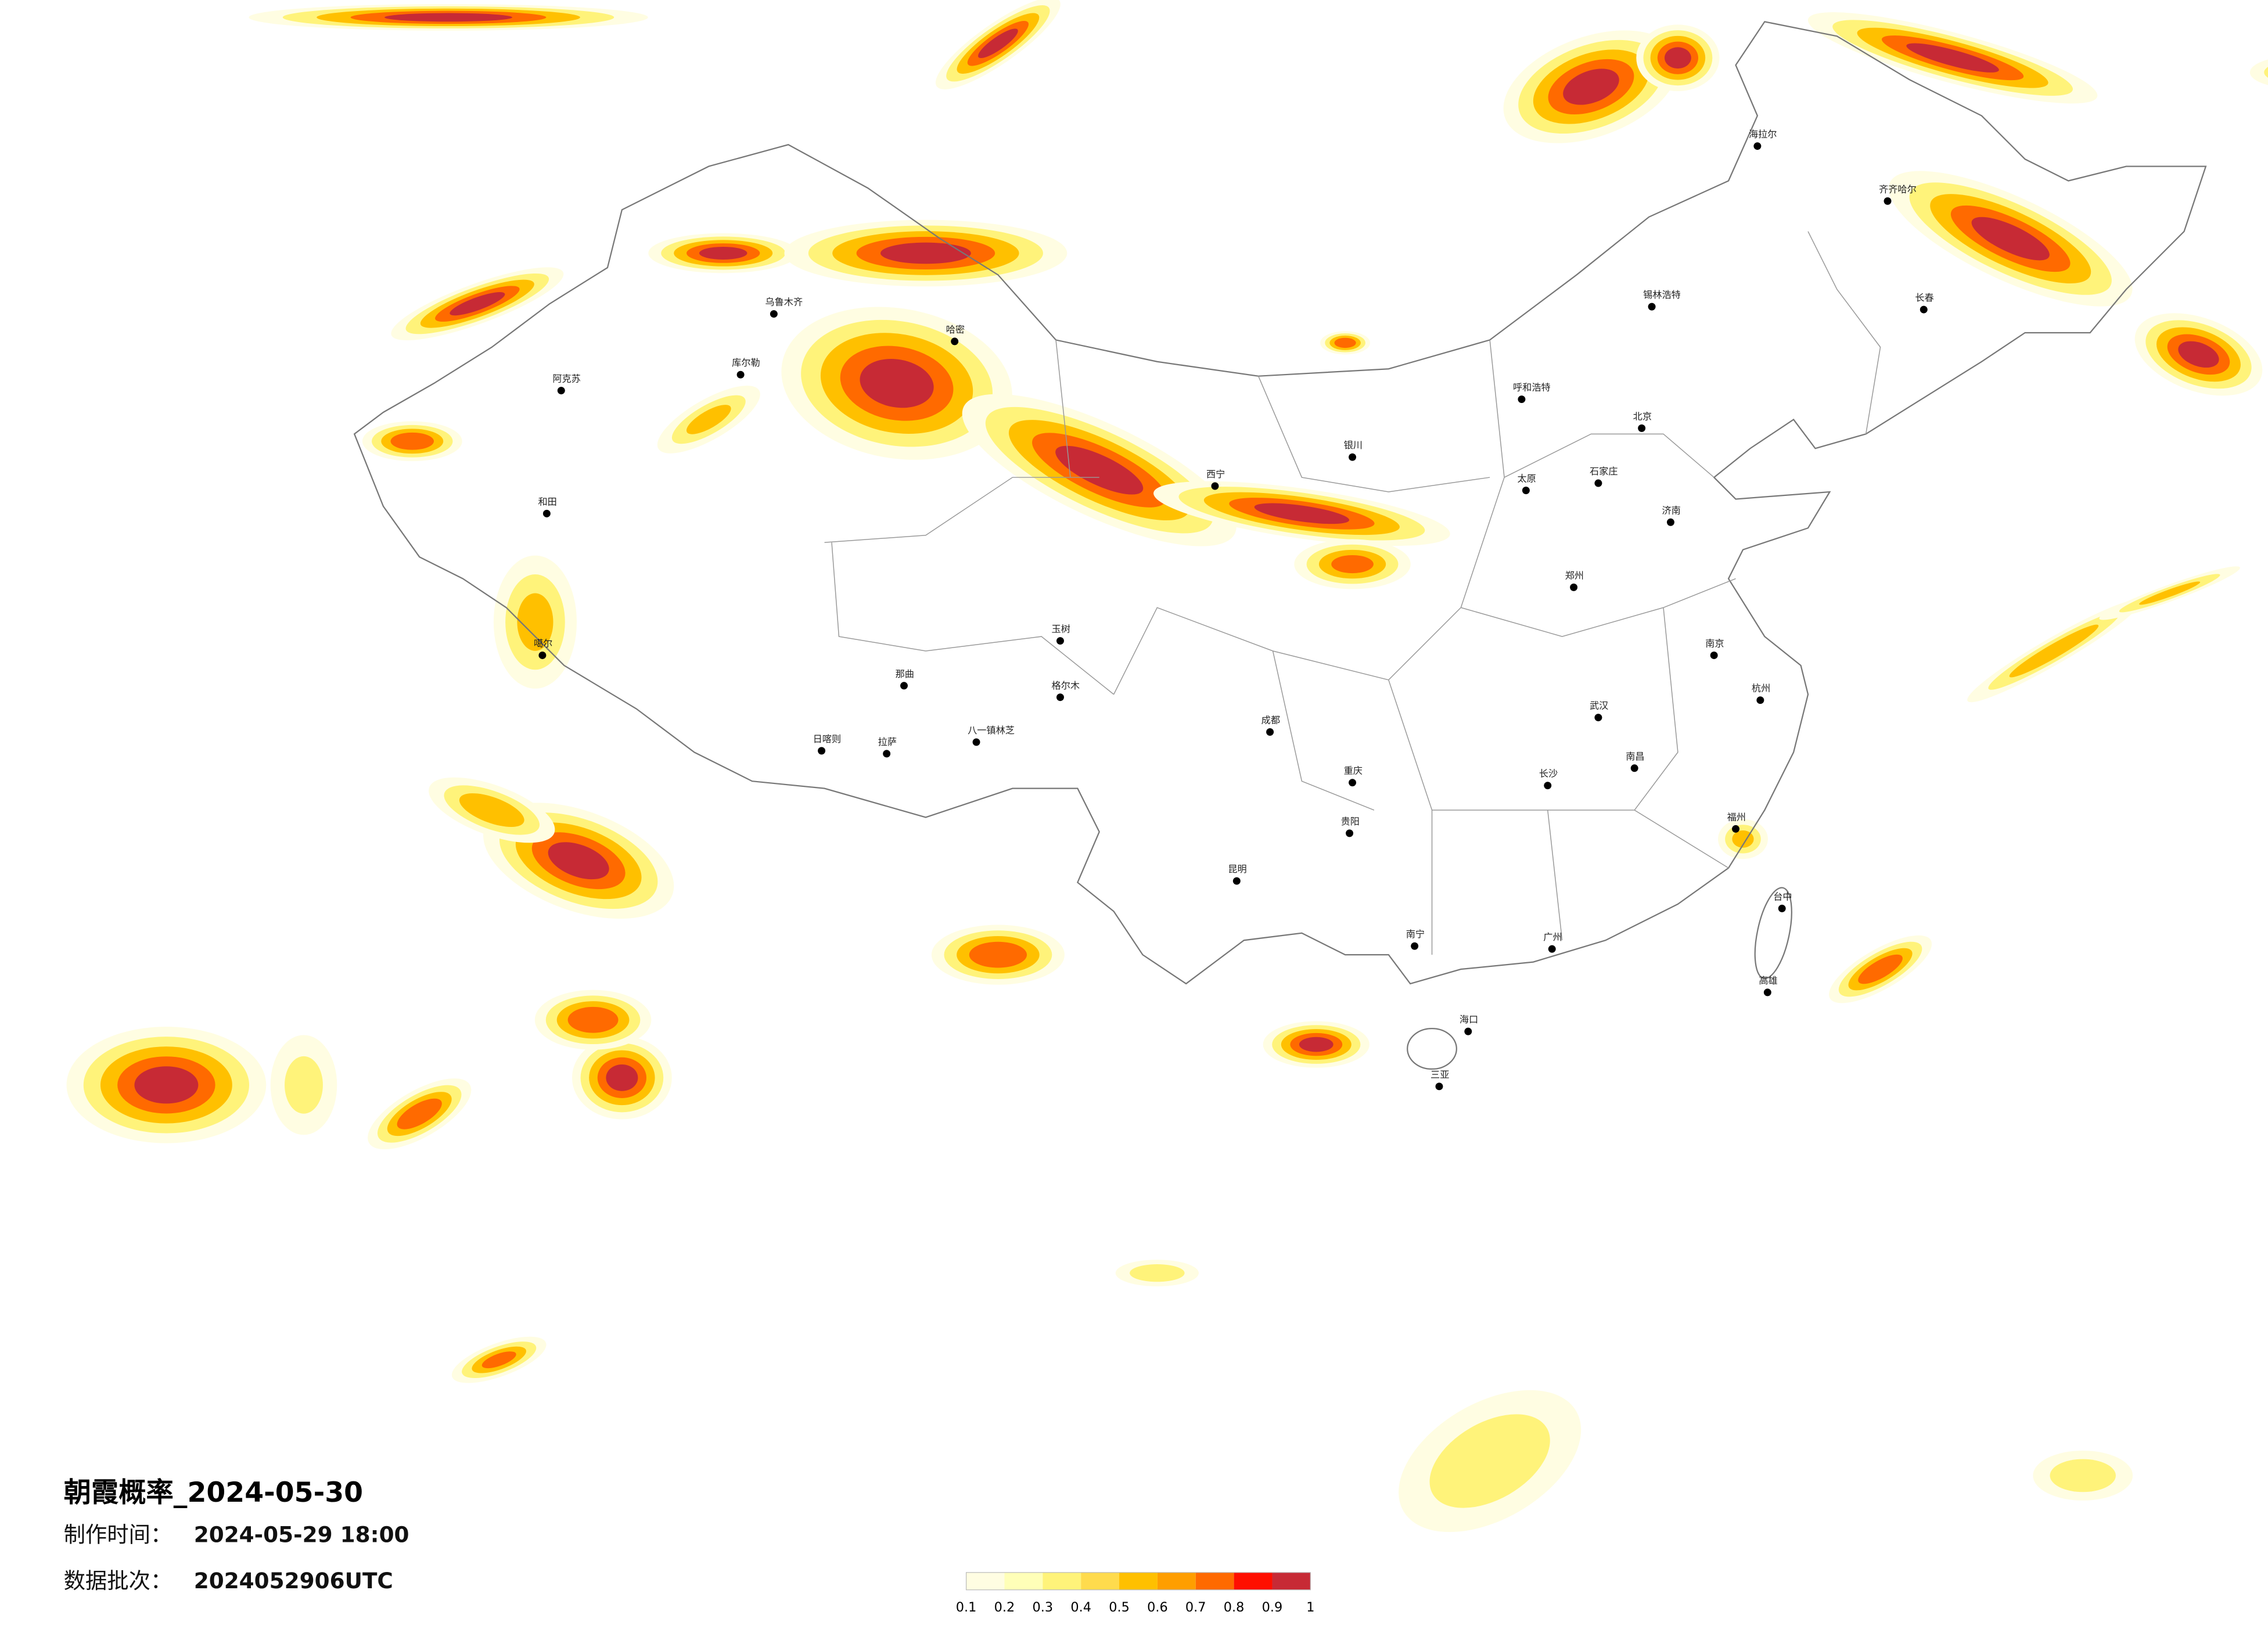 Image resolution: width=2268 pixels, height=1626 pixels. What do you see at coordinates (1773, 933) in the screenshot?
I see `taiwan` at bounding box center [1773, 933].